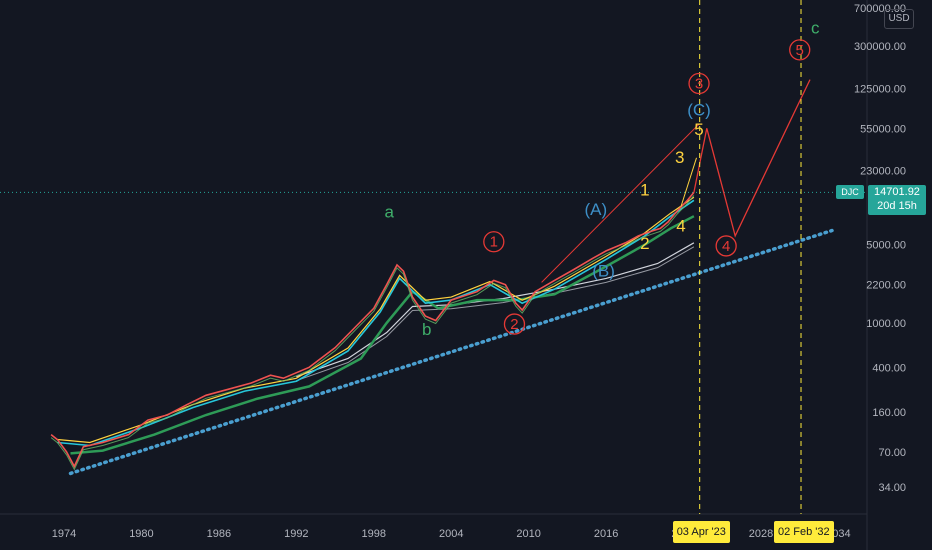  What do you see at coordinates (897, 206) in the screenshot?
I see `bar-countdown: 20d 15h` at bounding box center [897, 206].